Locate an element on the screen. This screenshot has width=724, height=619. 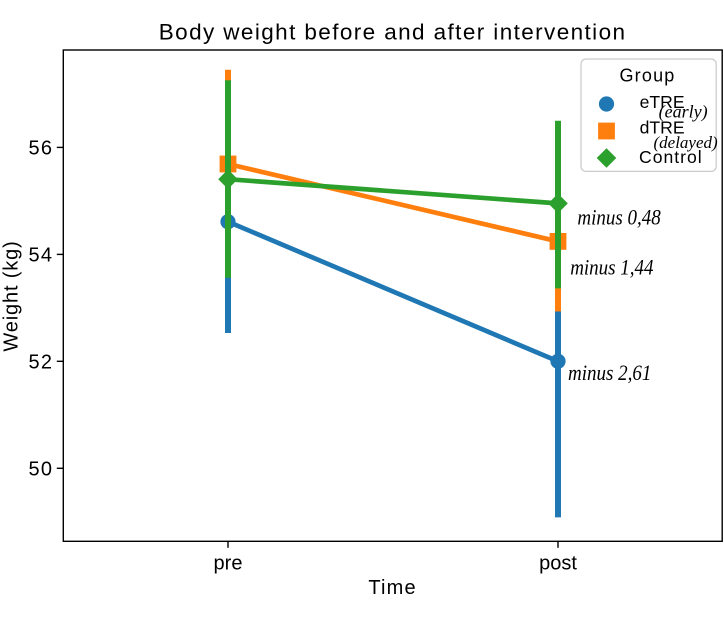
svg-text: Time is located at coordinates (392, 588).